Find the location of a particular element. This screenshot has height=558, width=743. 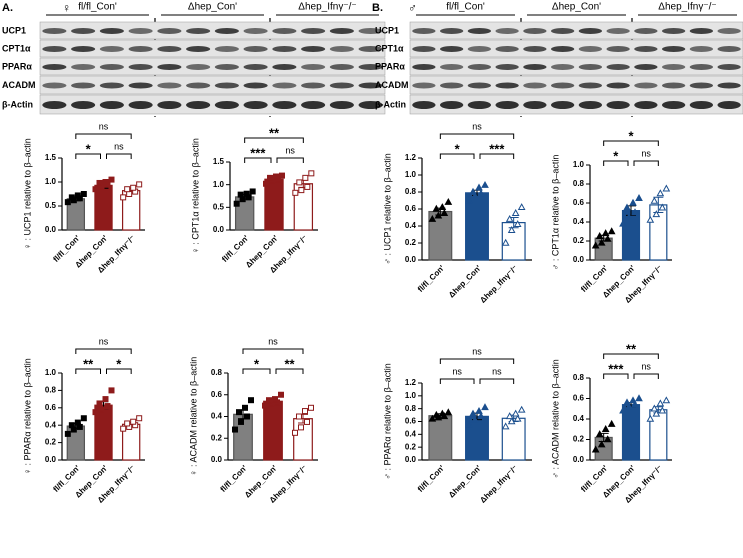

y-axis-label: ♀ : PPARα relative to β–actin is located at coordinates (27, 416).